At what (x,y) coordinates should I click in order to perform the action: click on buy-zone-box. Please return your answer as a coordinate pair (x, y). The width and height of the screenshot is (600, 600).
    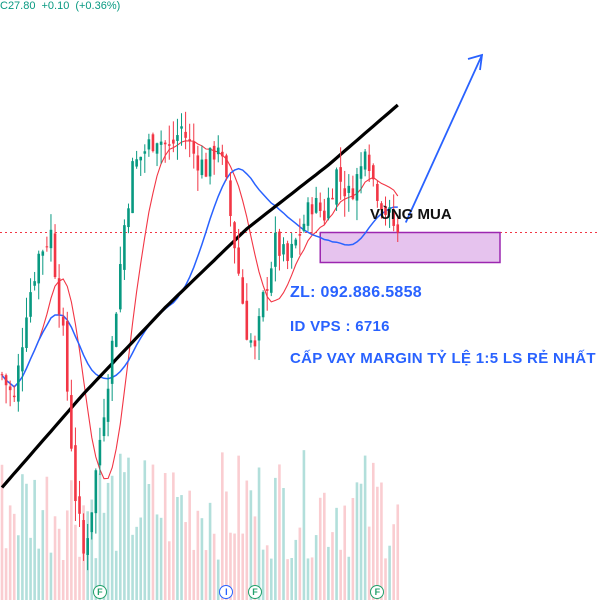
    Looking at the image, I should click on (410, 247).